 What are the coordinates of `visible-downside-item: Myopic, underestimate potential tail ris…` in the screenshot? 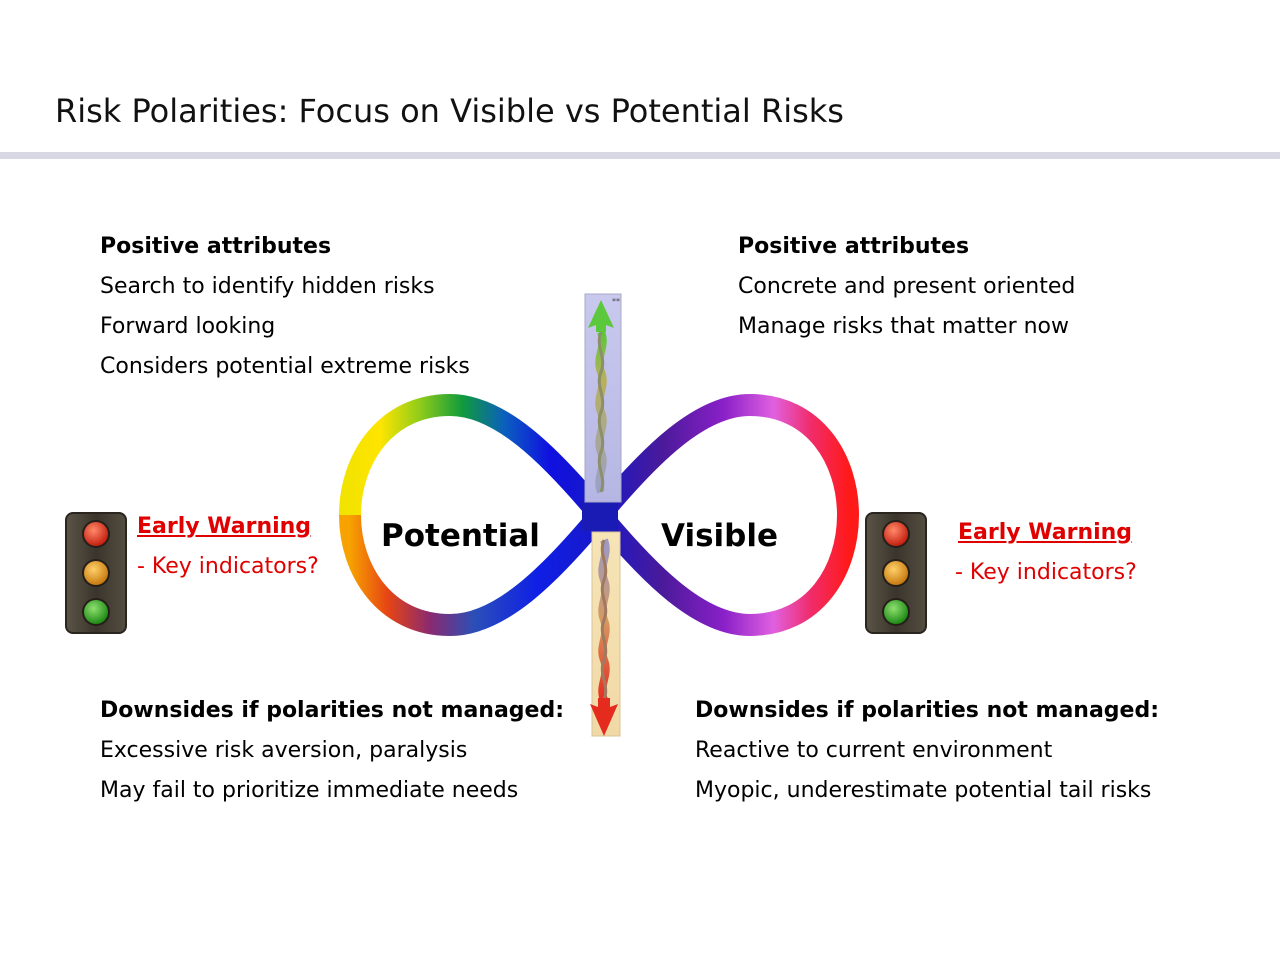 It's located at (923, 790).